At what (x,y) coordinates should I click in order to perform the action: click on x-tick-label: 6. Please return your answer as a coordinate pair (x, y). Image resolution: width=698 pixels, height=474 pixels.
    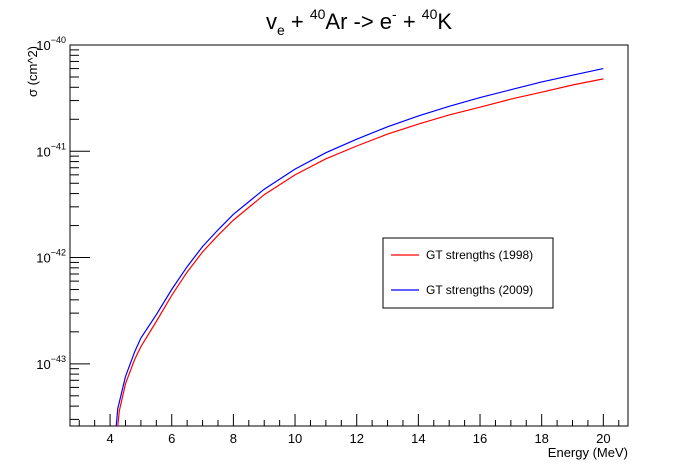
    Looking at the image, I should click on (171, 438).